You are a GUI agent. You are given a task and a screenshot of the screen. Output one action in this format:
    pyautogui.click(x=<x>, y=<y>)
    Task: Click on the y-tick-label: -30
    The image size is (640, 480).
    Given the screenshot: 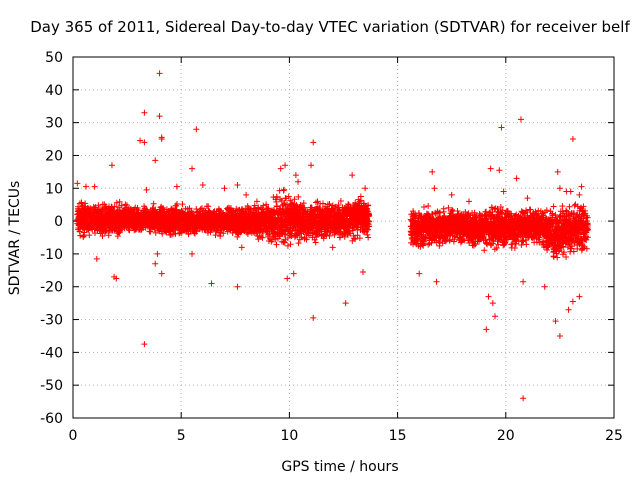 What is the action you would take?
    pyautogui.click(x=51, y=321)
    